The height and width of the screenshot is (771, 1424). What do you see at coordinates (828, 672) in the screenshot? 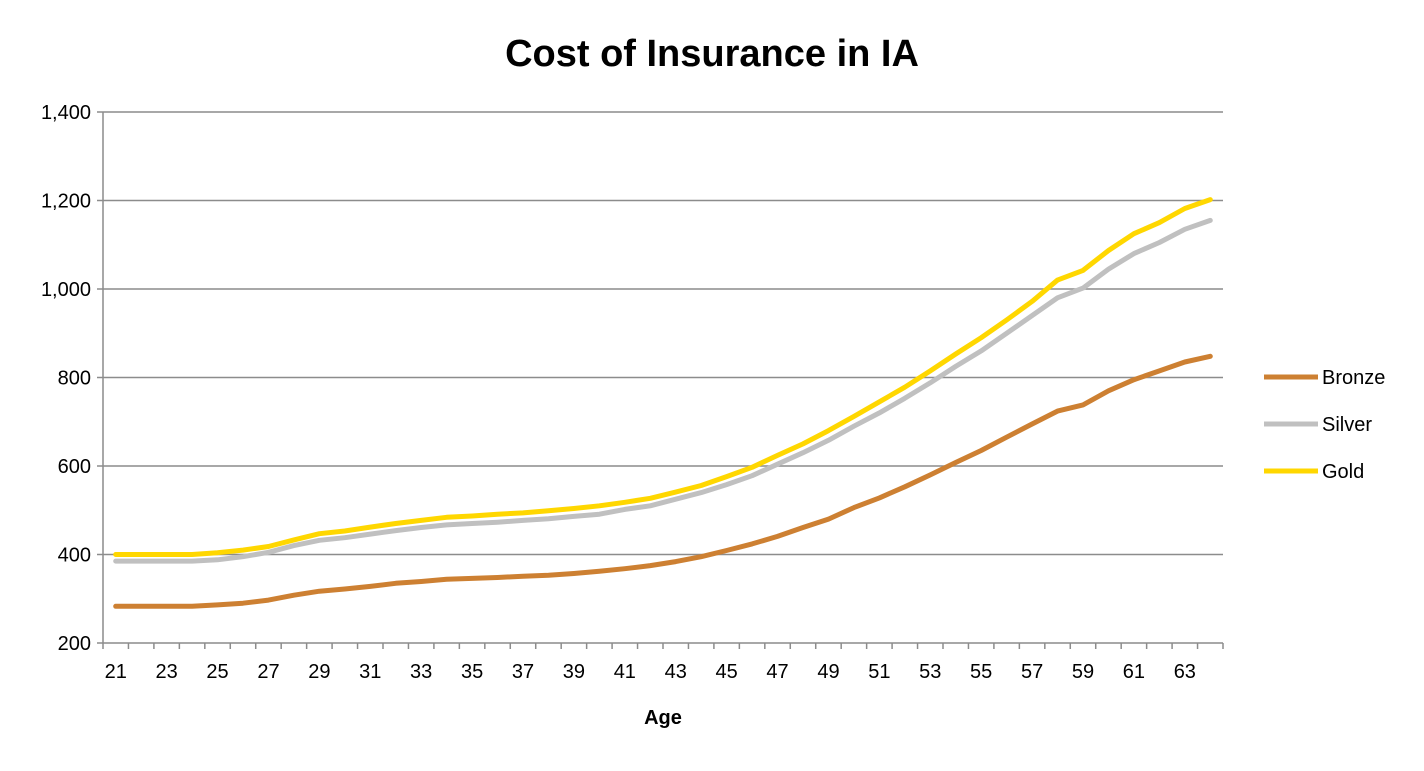
I see `x-tick-label: 49` at bounding box center [828, 672].